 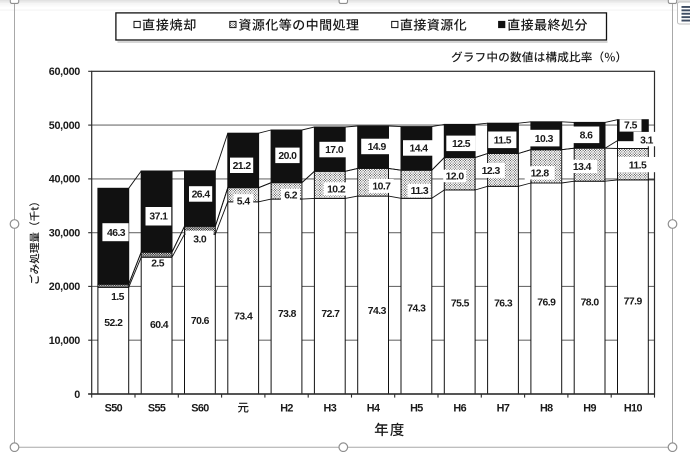 What do you see at coordinates (631, 126) in the screenshot?
I see `svg-text: 7.5` at bounding box center [631, 126].